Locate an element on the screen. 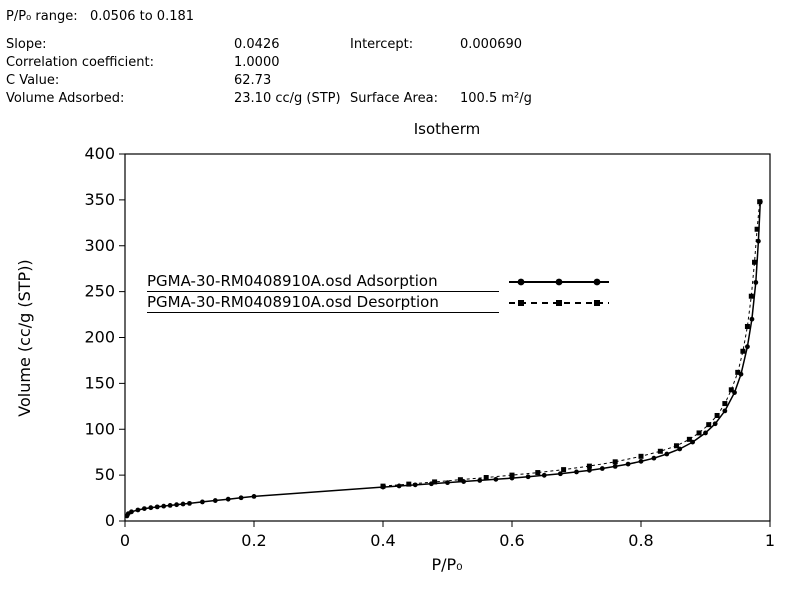 The height and width of the screenshot is (592, 800). x-tick-label: 0 is located at coordinates (125, 540).